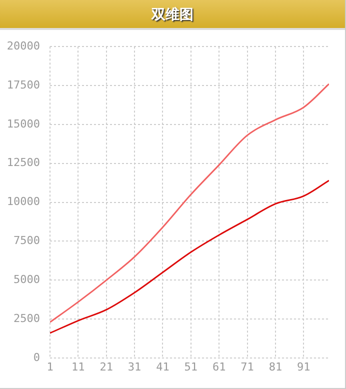 Image resolution: width=346 pixels, height=389 pixels. I want to click on x-tick-label: 71, so click(247, 367).